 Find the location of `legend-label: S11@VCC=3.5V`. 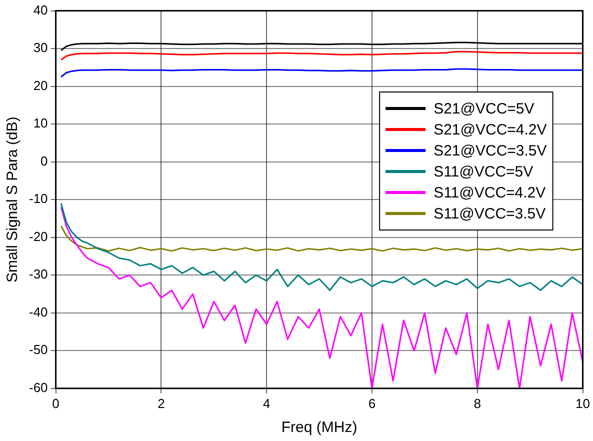

legend-label: S11@VCC=3.5V is located at coordinates (490, 214).